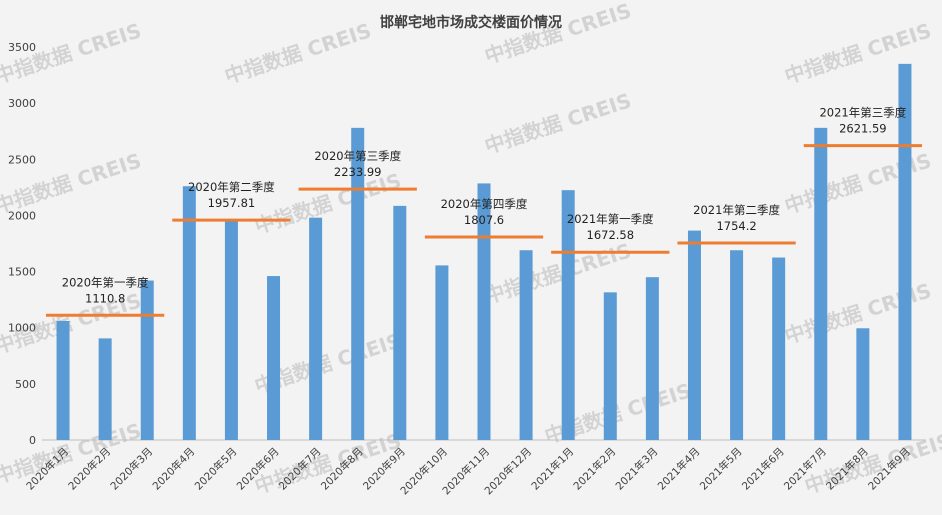 This screenshot has height=515, width=942. Describe the element at coordinates (298, 53) in the screenshot. I see `watermark-text-1: 中指数据 CREIS` at that location.